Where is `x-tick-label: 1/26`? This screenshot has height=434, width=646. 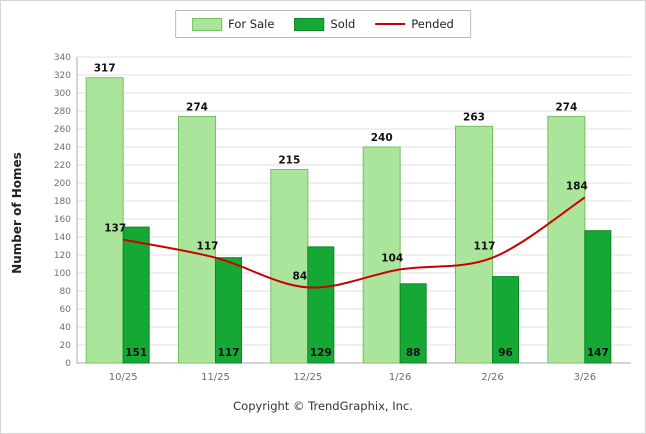
x-tick-label: 1/26 is located at coordinates (400, 377).